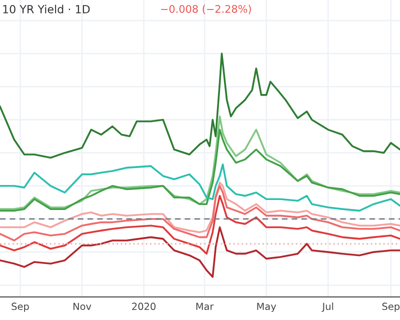  Describe the element at coordinates (205, 306) in the screenshot. I see `x-tick-label: Mar` at that location.